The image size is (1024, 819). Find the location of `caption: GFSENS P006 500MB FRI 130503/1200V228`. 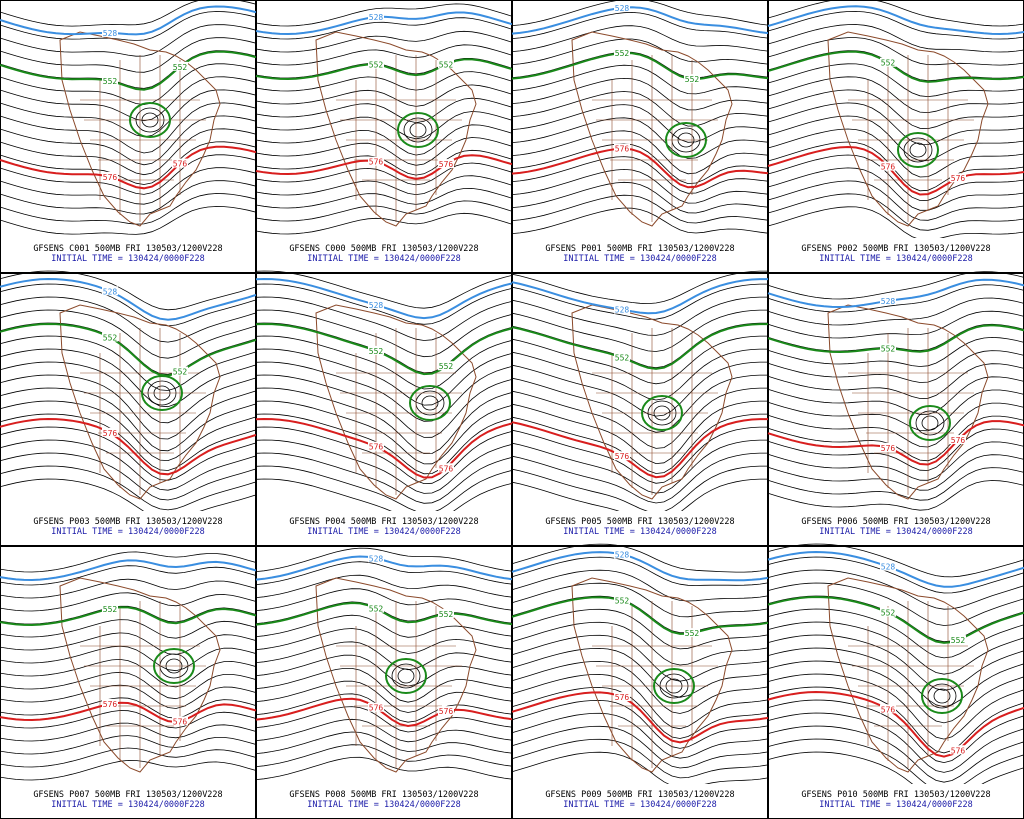

caption: GFSENS P006 500MB FRI 130503/1200V228 is located at coordinates (895, 522).